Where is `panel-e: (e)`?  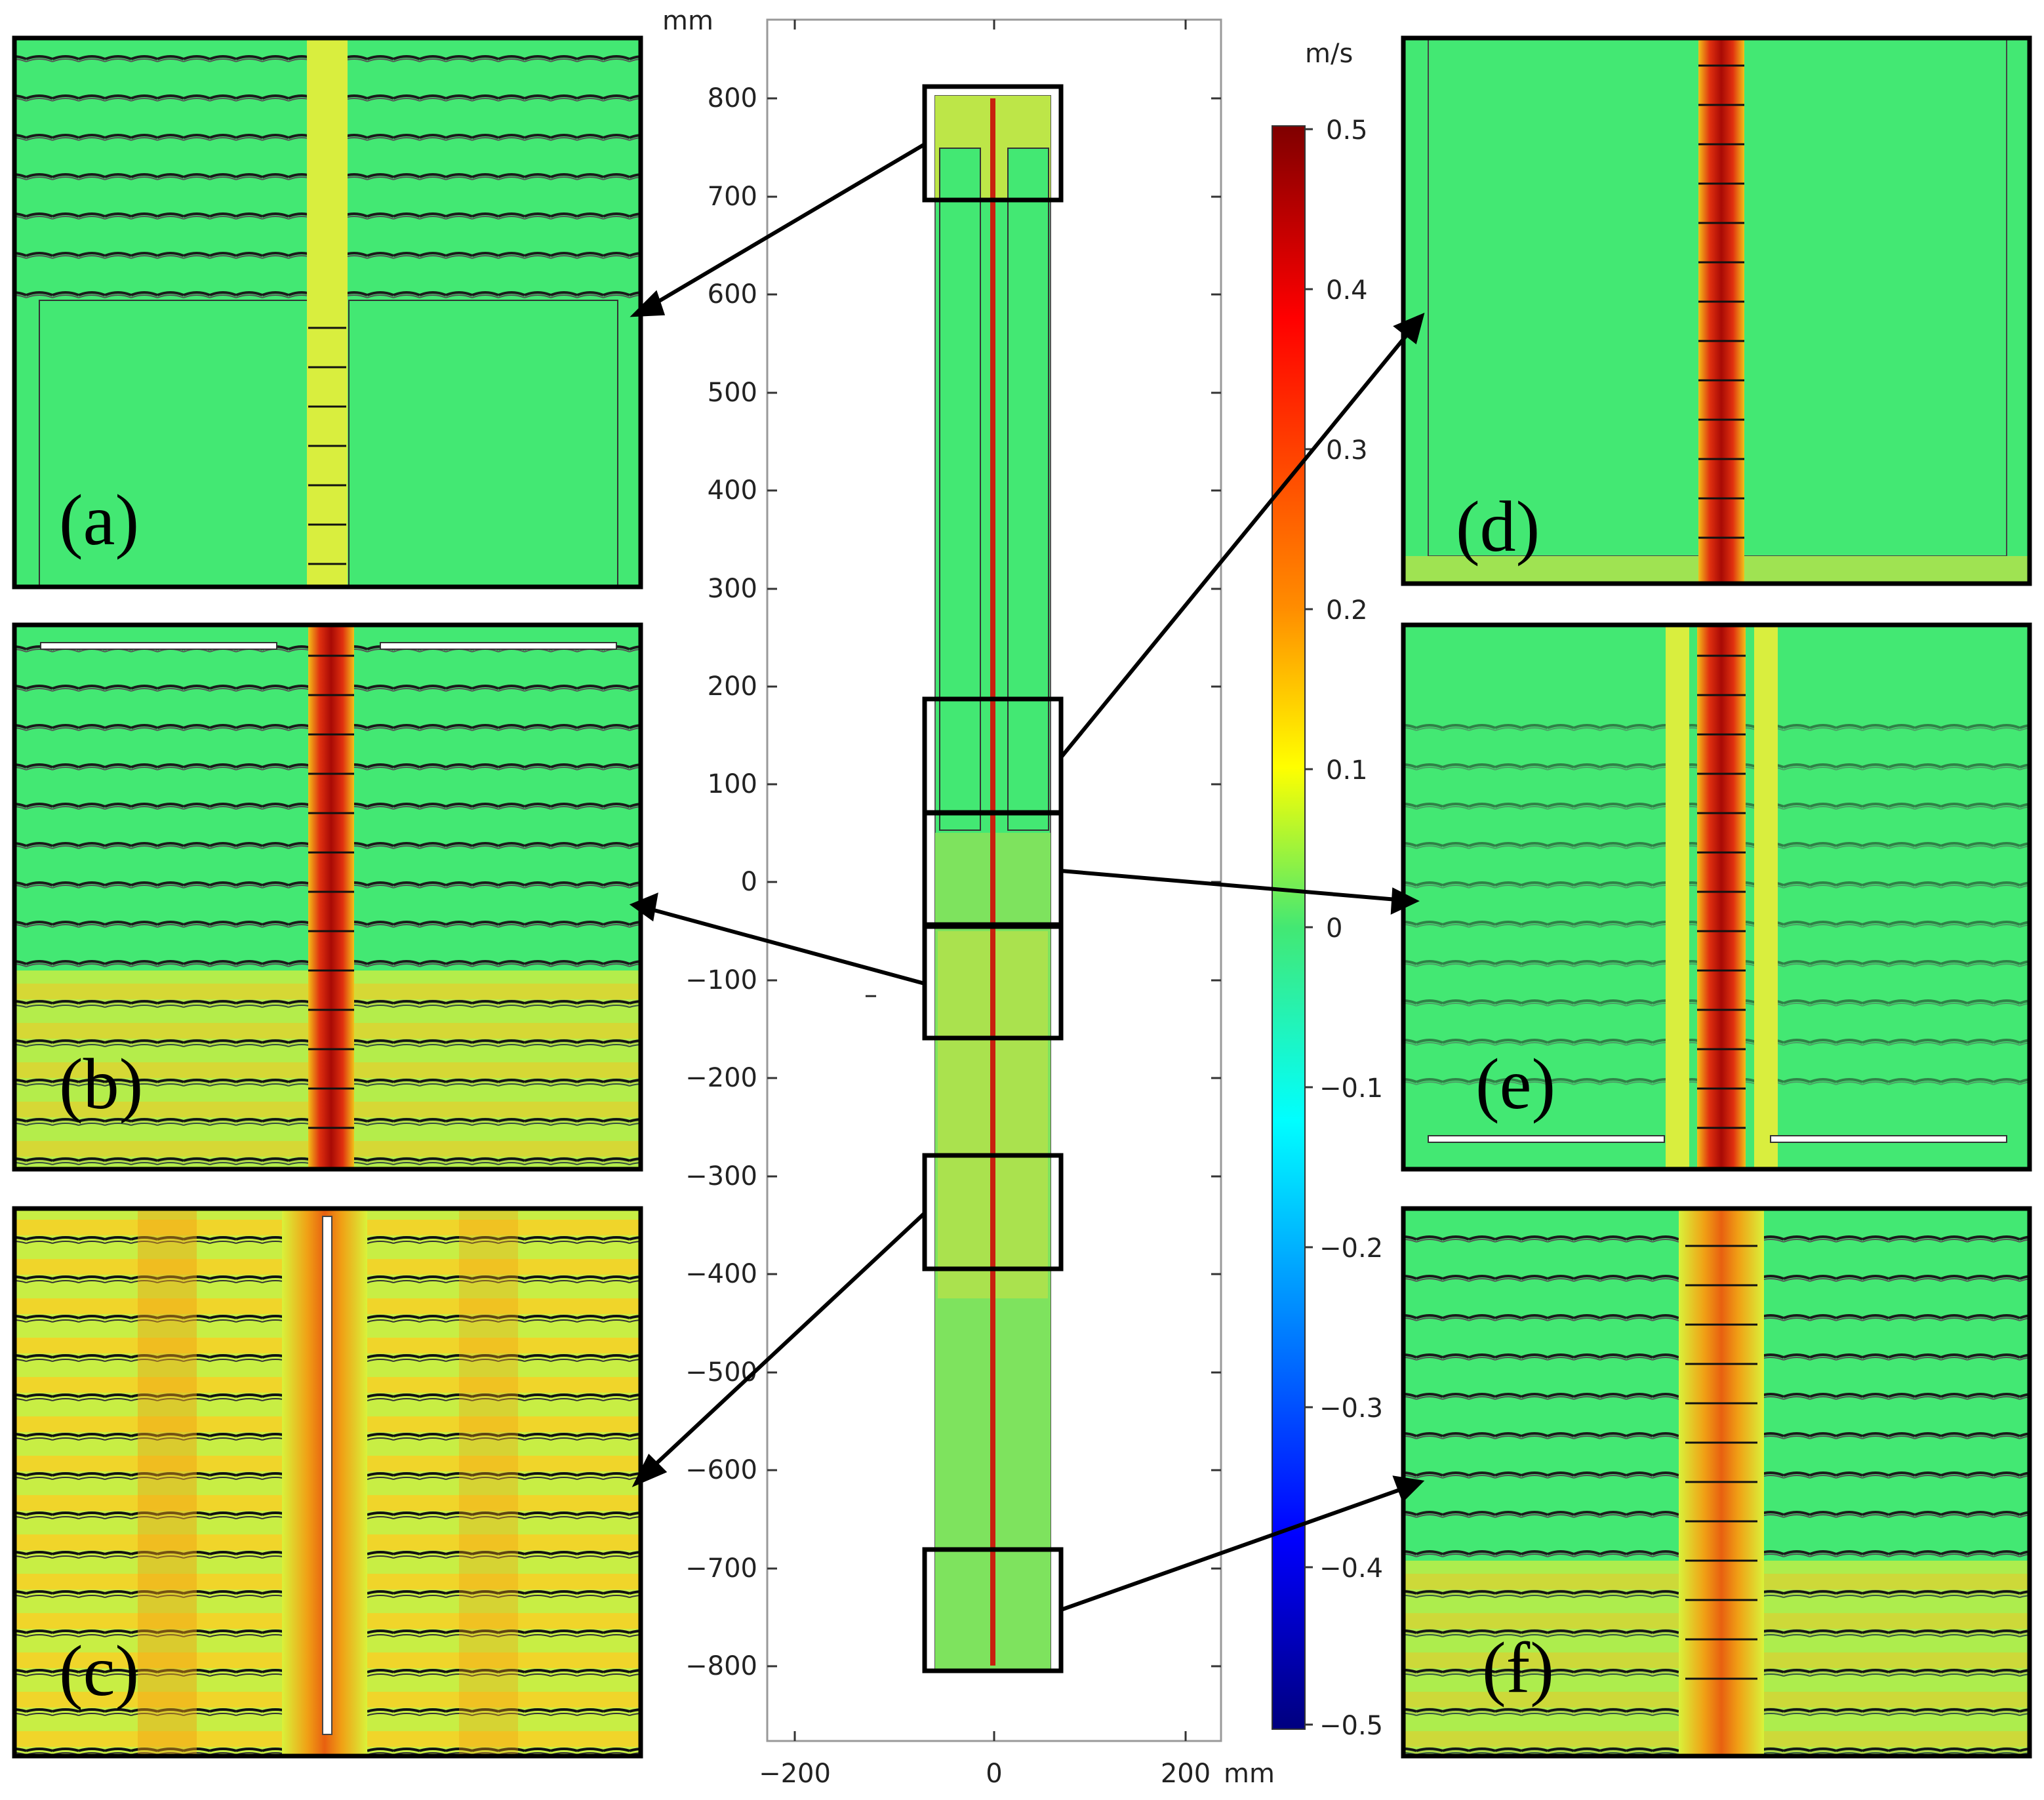 panel-e: (e) is located at coordinates (1716, 897).